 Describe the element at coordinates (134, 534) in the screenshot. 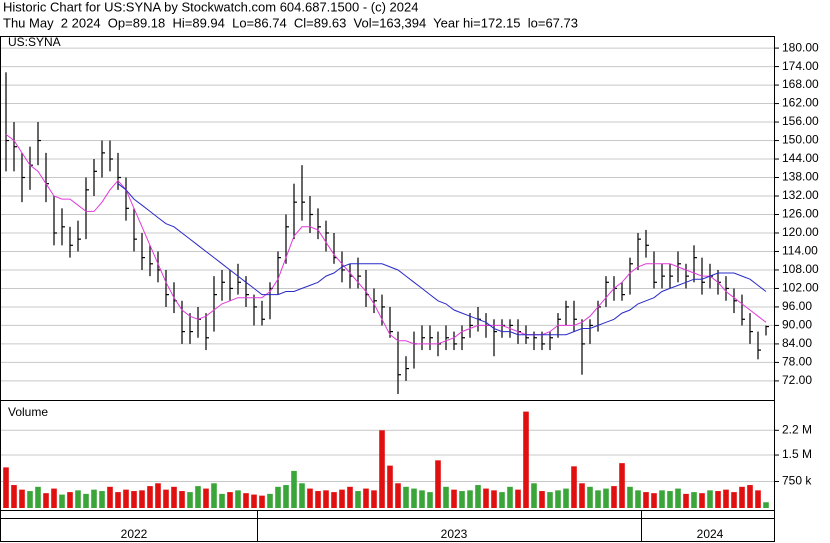

I see `x-tick-label: 2022` at that location.